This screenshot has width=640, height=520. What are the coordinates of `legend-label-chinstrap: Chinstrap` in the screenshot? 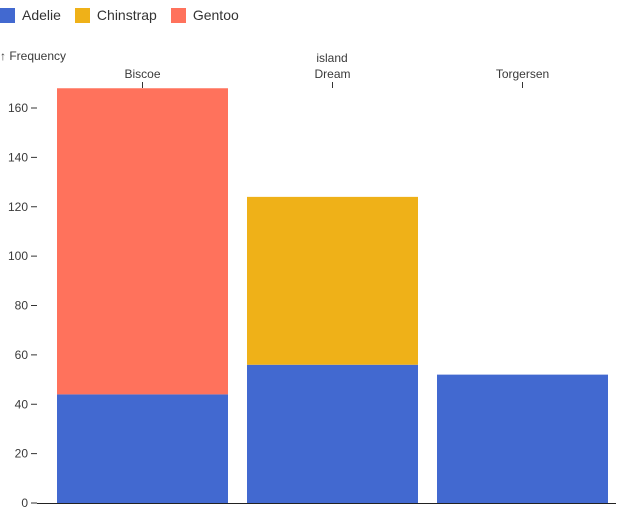 It's located at (126, 15).